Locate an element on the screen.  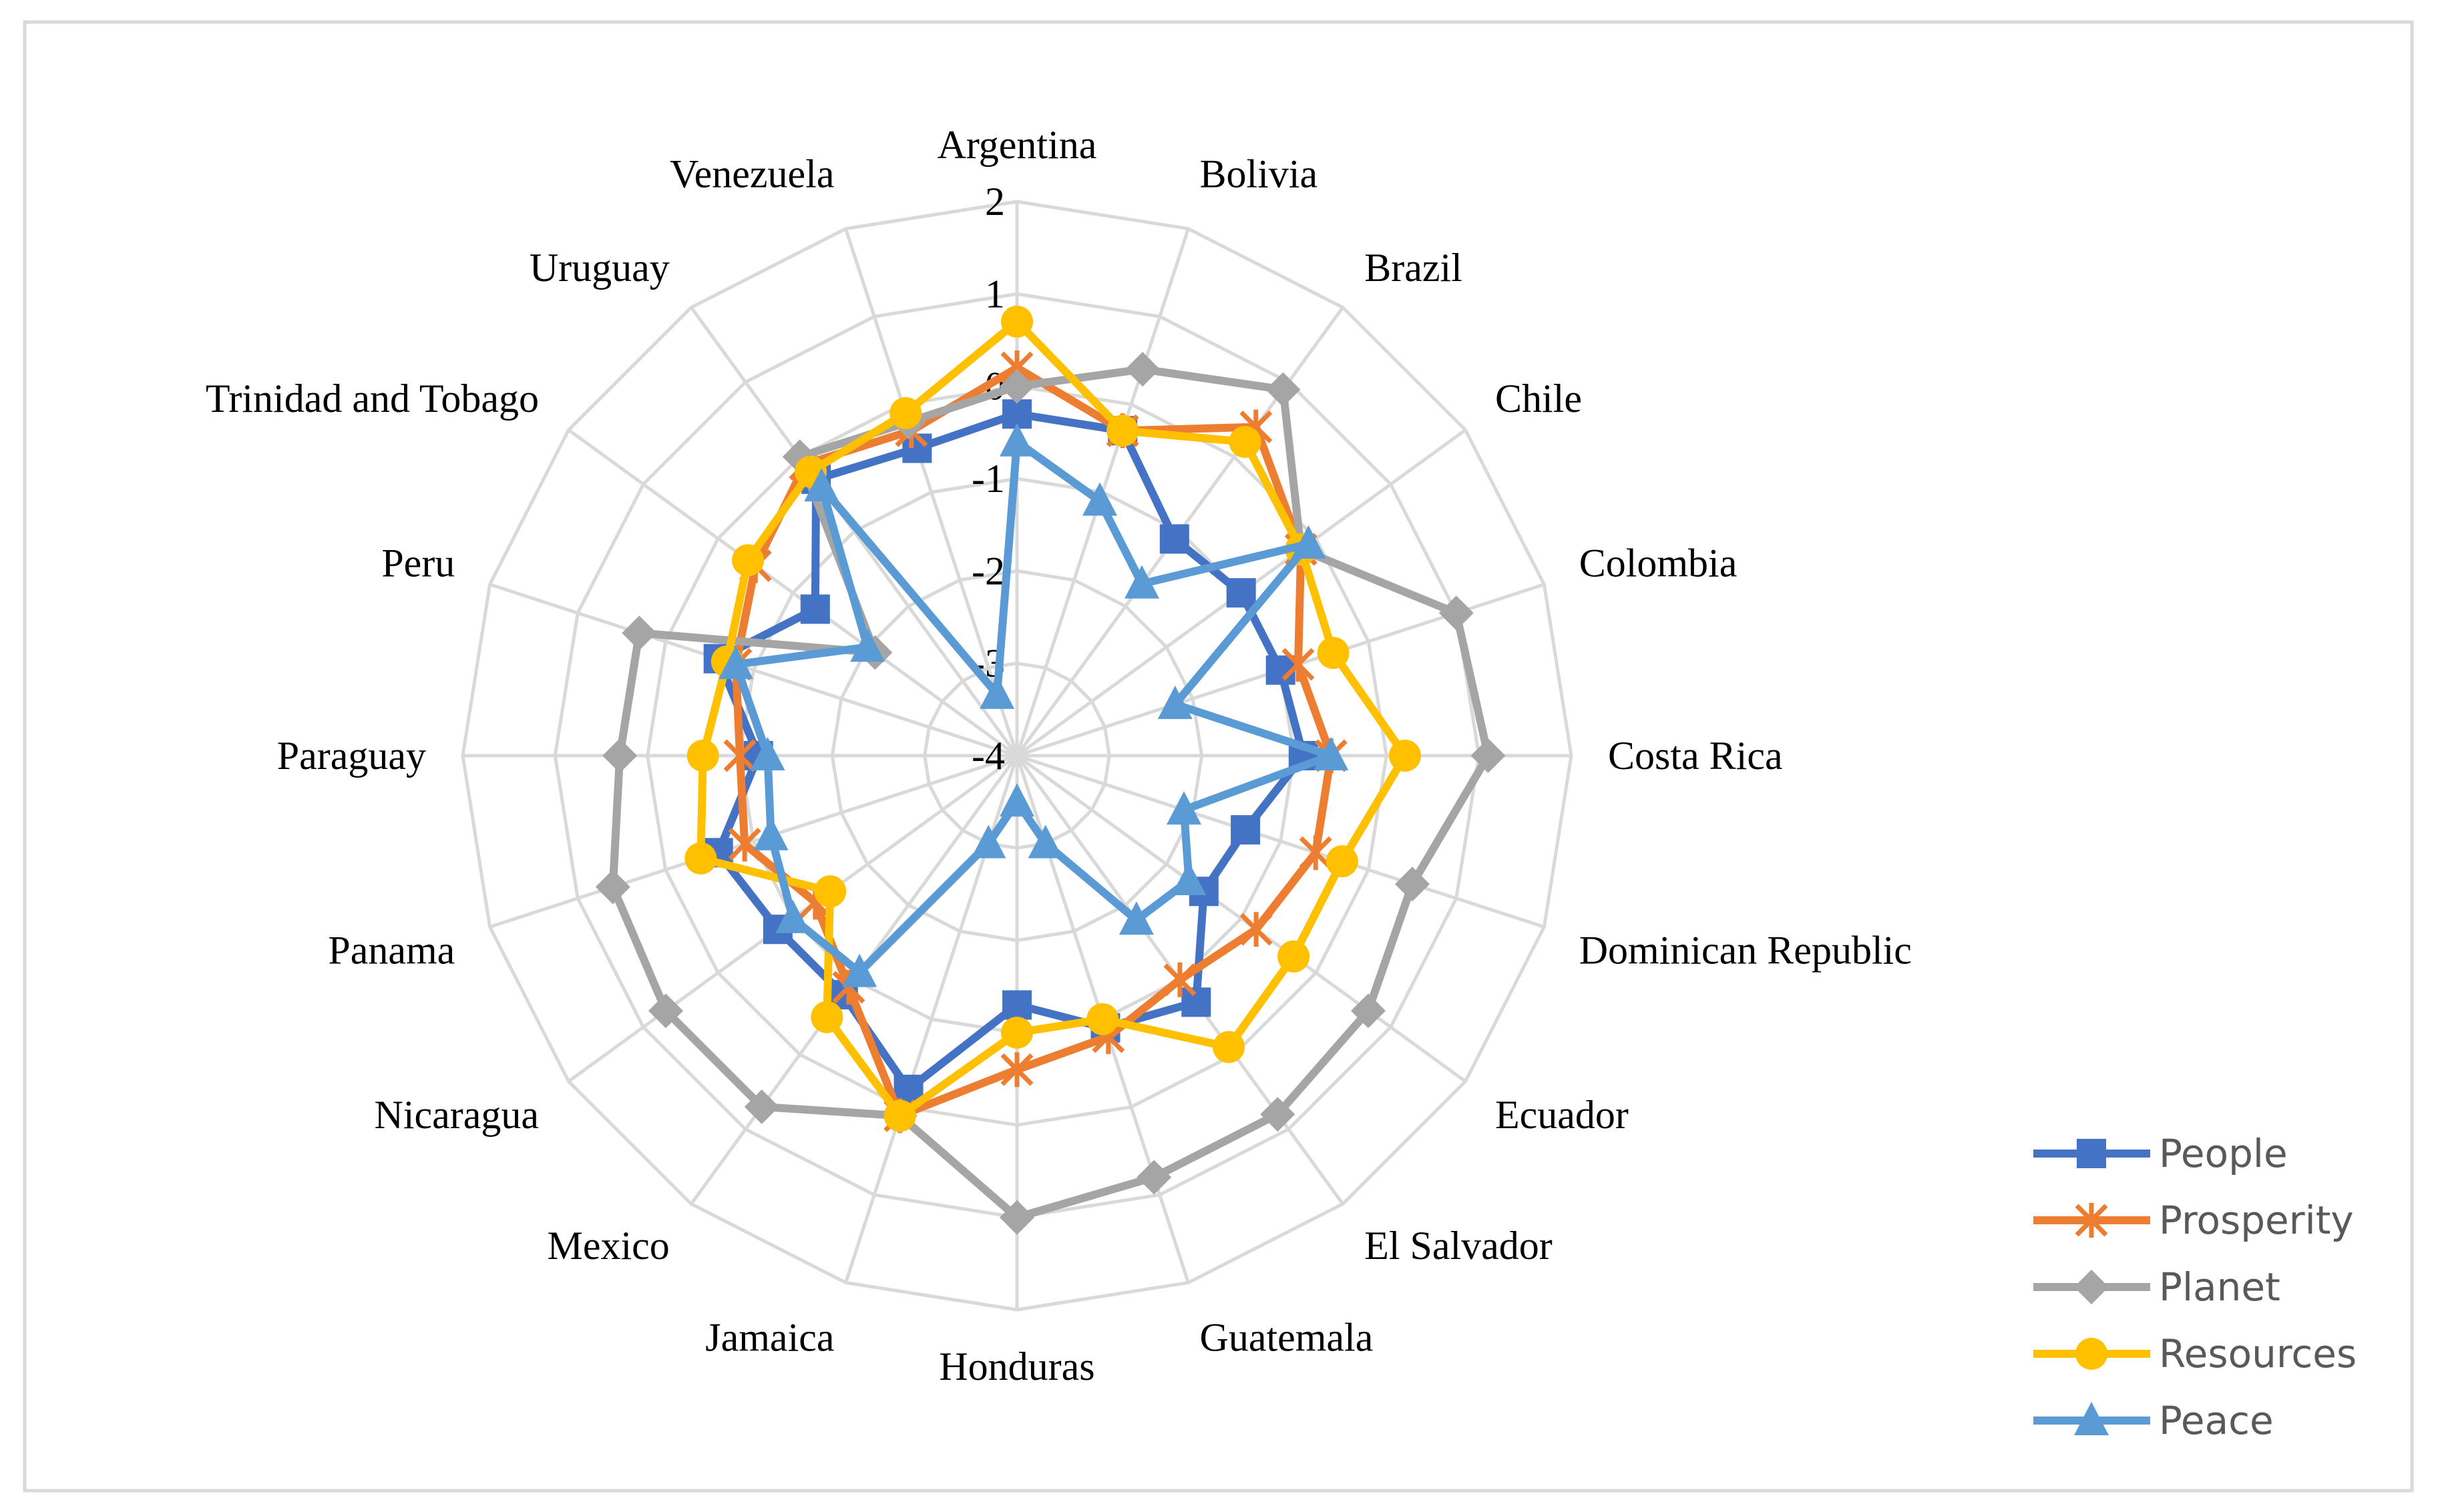
category-label: Brazil is located at coordinates (1413, 268).